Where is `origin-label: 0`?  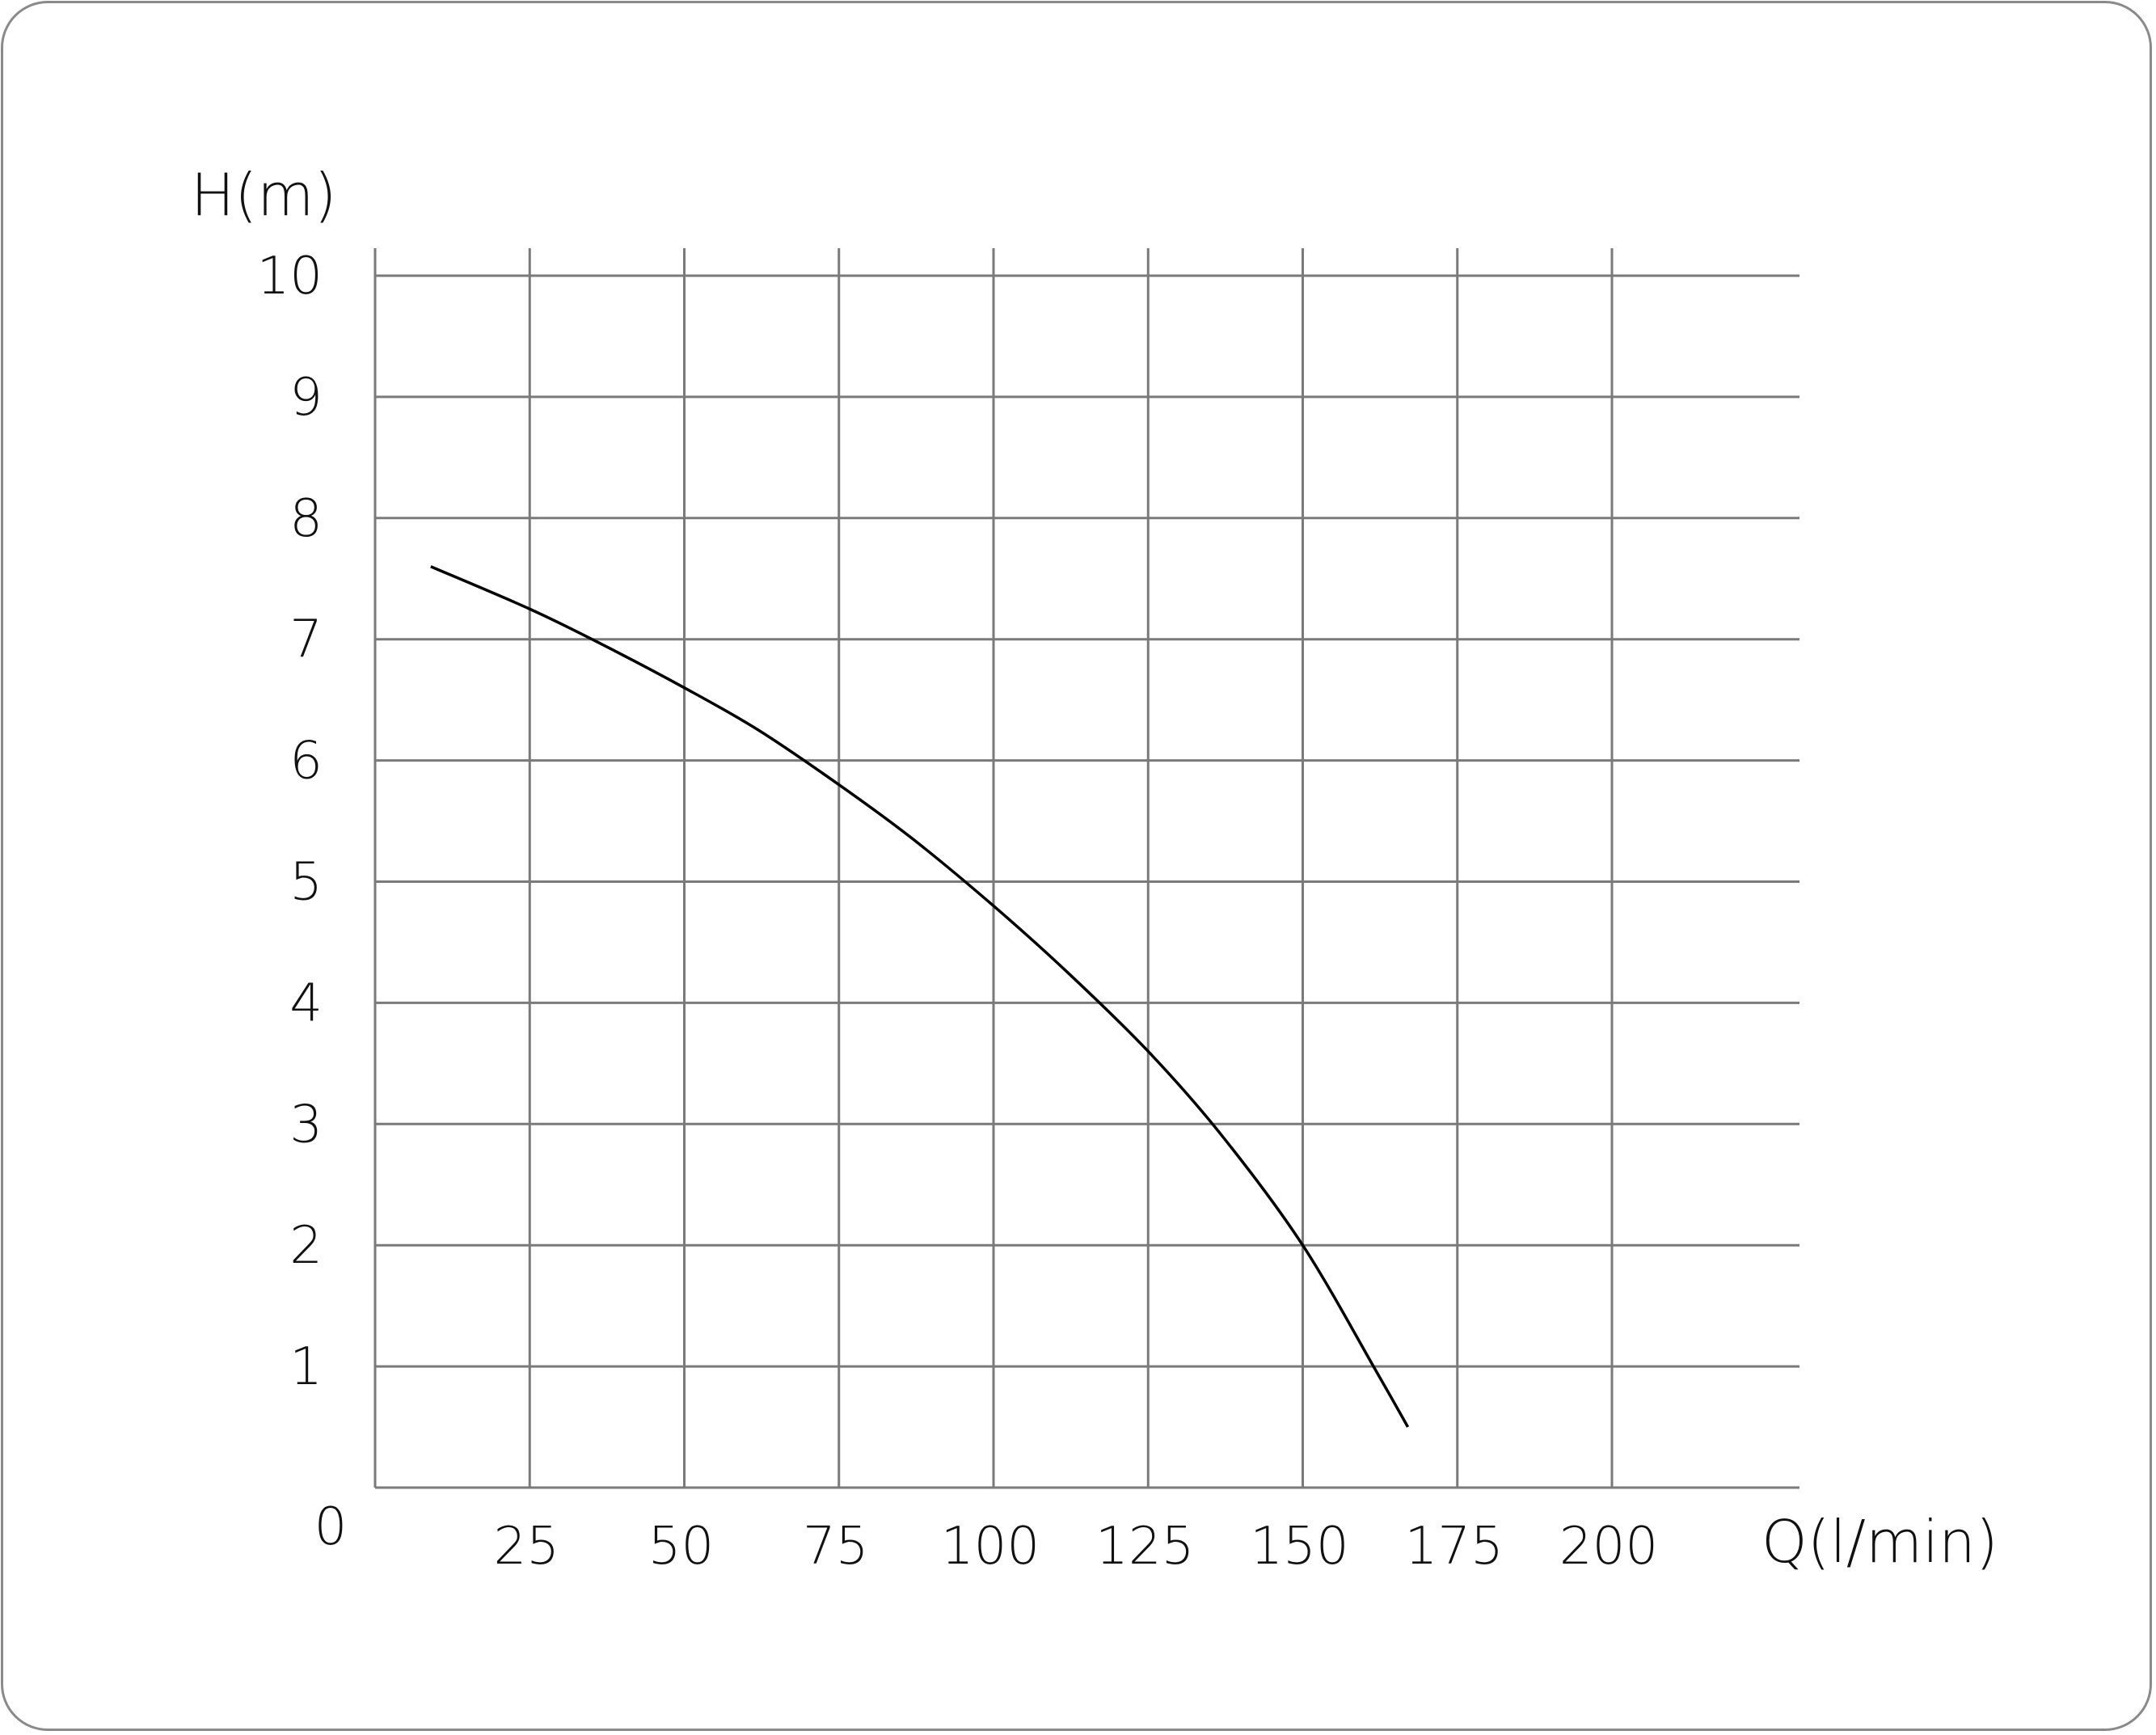 origin-label: 0 is located at coordinates (331, 1527).